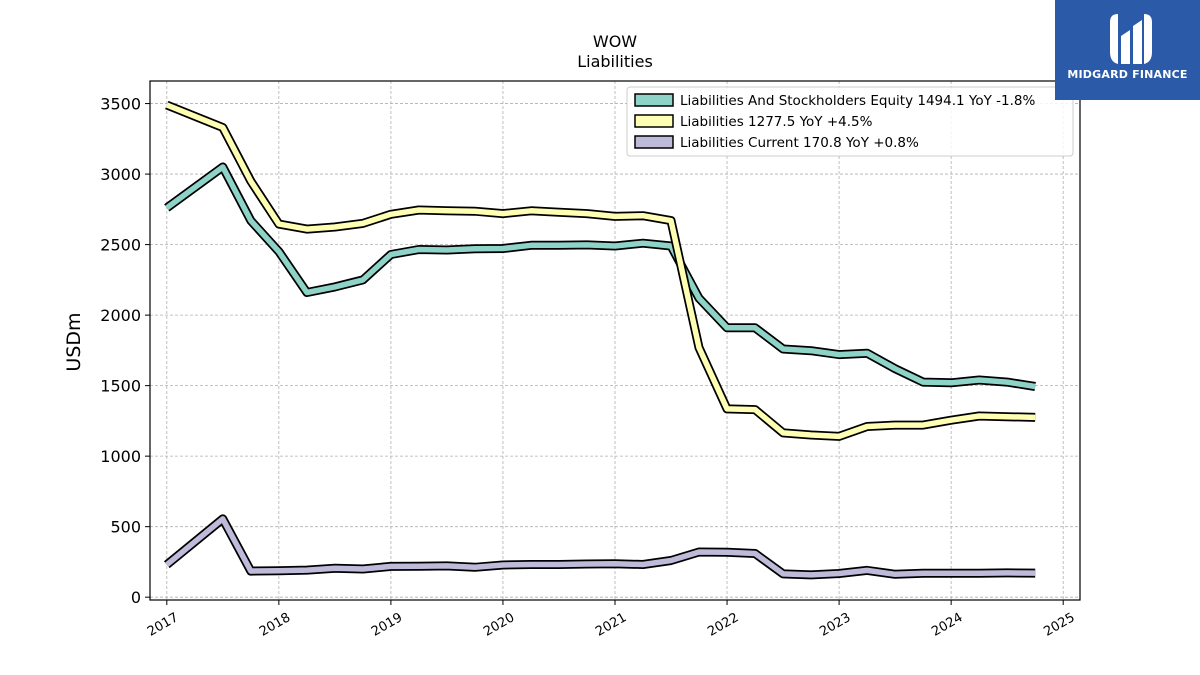 This screenshot has width=1200, height=675. Describe the element at coordinates (776, 122) in the screenshot. I see `legend-label: Liabilities 1277.5 YoY +4.5%` at that location.